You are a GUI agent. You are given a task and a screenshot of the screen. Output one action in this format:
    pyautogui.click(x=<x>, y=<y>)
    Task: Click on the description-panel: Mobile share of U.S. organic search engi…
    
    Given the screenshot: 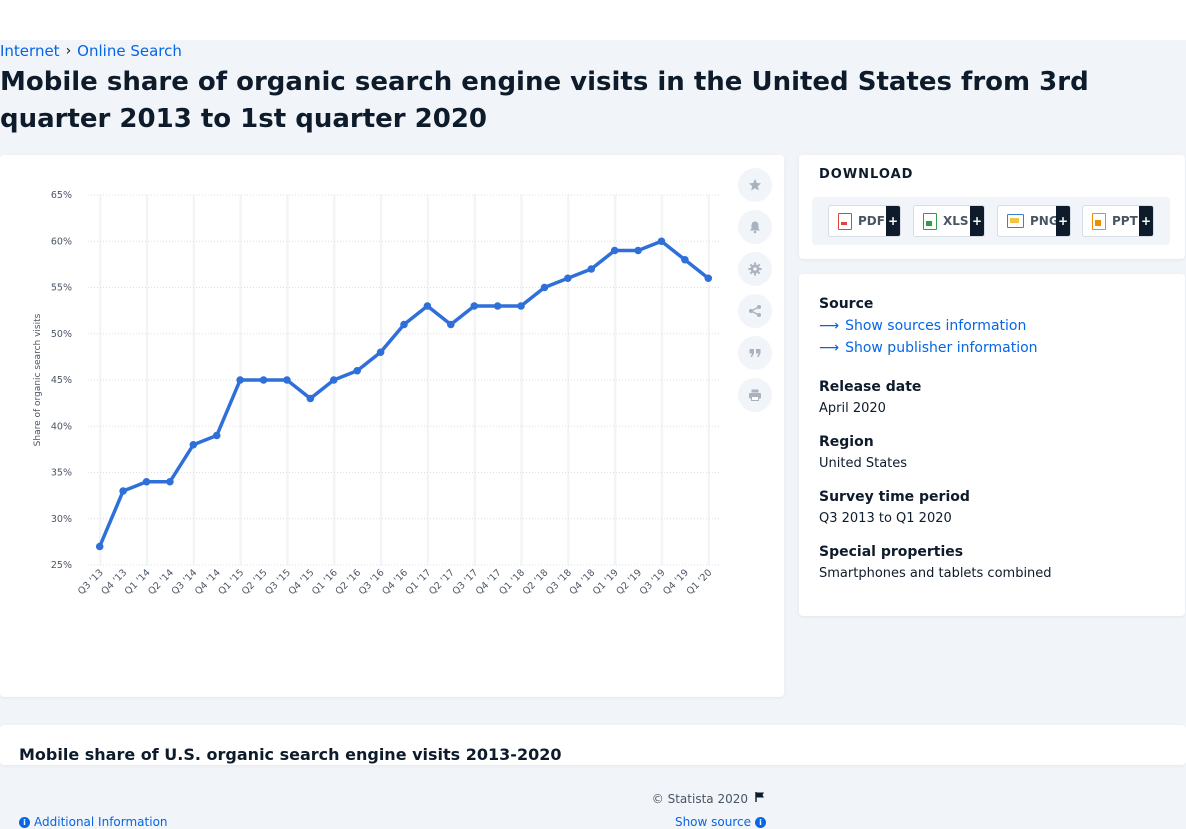 What is the action you would take?
    pyautogui.click(x=593, y=745)
    